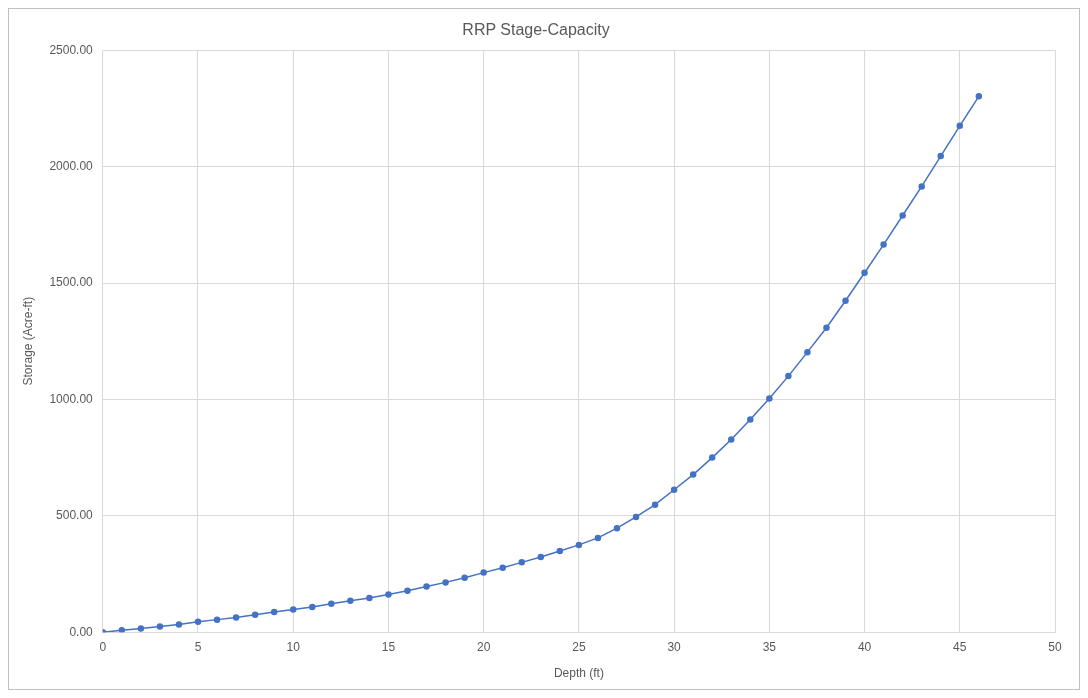 The height and width of the screenshot is (698, 1088). Describe the element at coordinates (103, 646) in the screenshot. I see `x-tick-label: 0` at that location.